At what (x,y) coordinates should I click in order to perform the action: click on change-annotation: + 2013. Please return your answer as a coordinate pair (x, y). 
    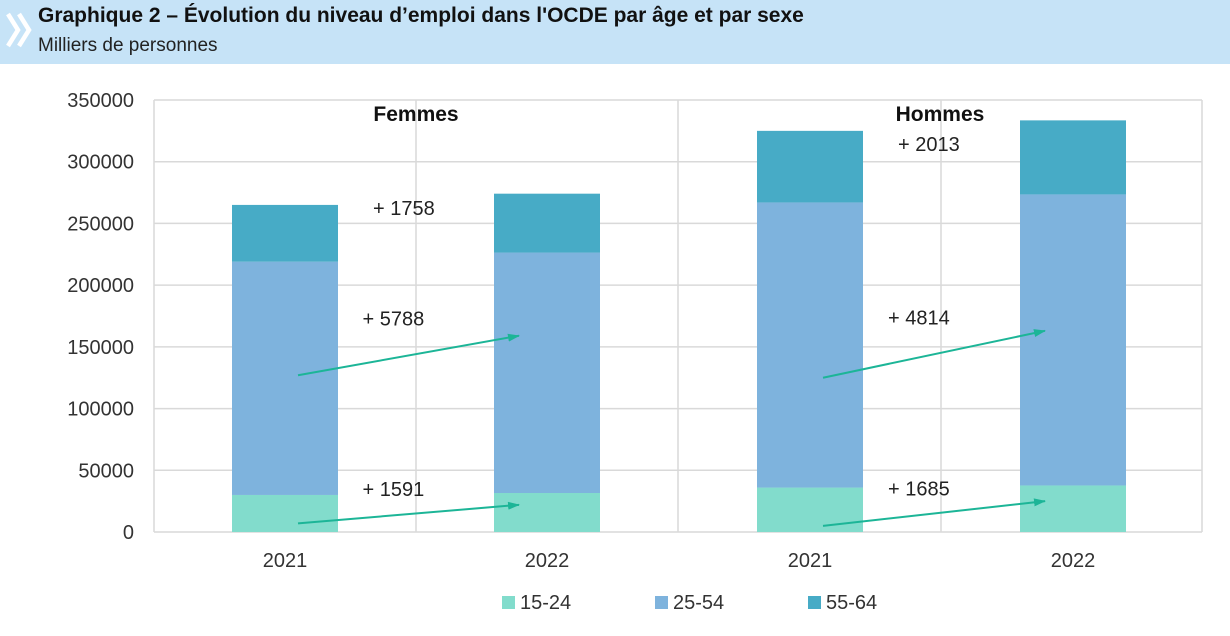
    Looking at the image, I should click on (929, 145).